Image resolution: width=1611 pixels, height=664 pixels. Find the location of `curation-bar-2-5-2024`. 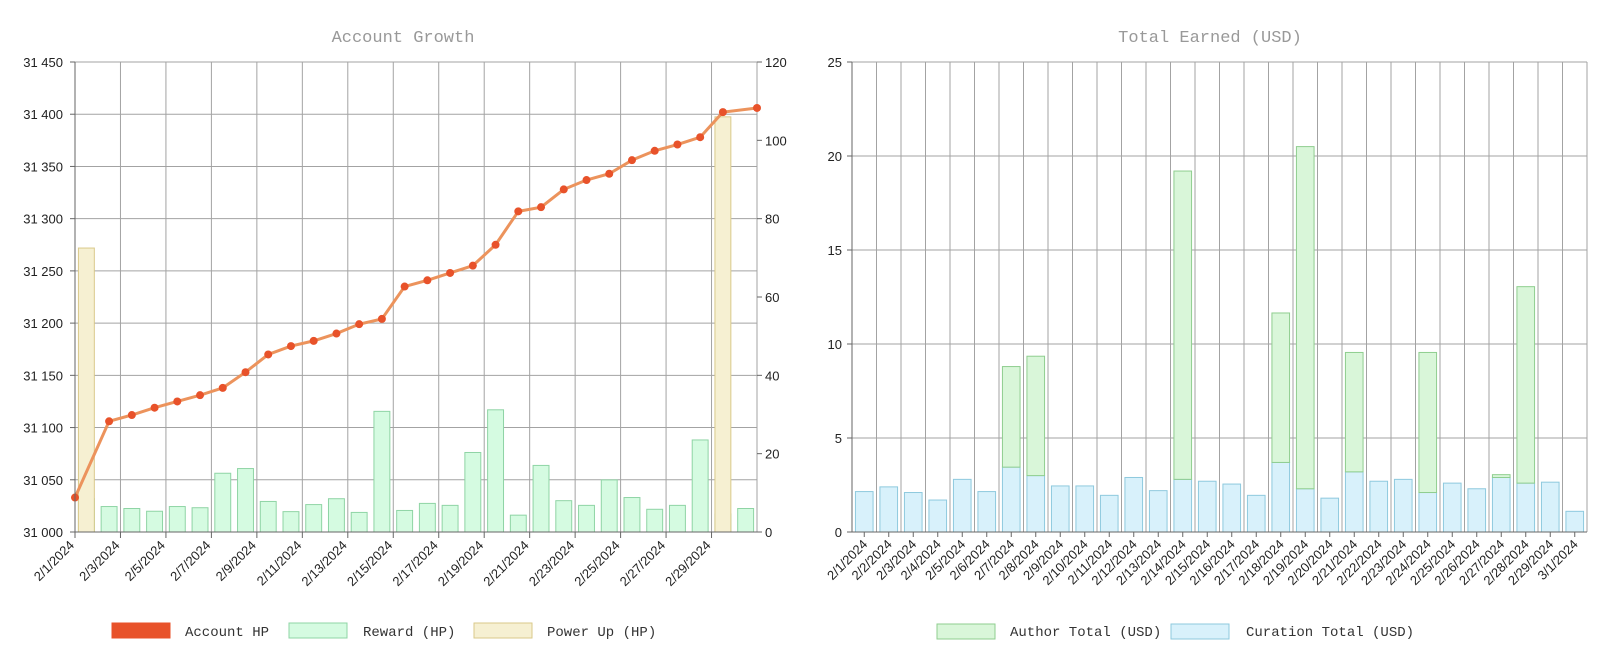

curation-bar-2-5-2024 is located at coordinates (962, 505).